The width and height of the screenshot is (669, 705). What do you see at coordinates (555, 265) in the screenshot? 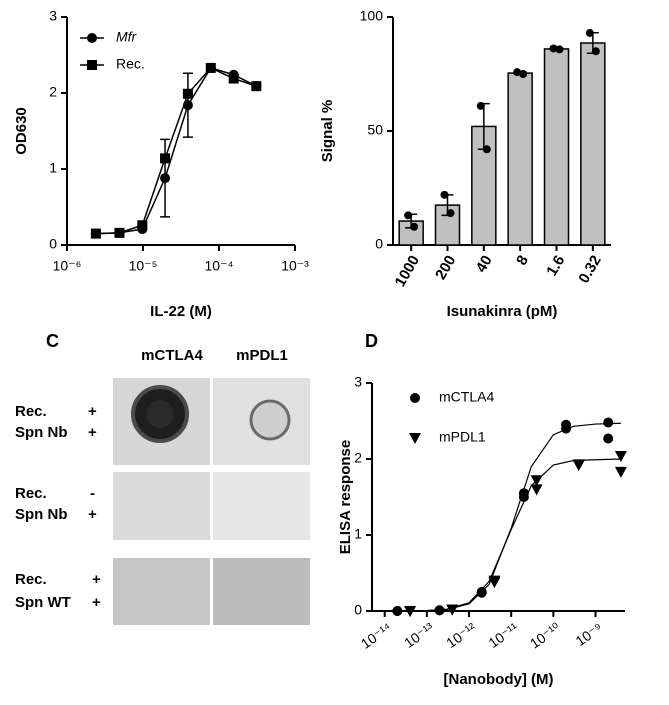
I see `x-tick-label: 1.6` at bounding box center [555, 265].